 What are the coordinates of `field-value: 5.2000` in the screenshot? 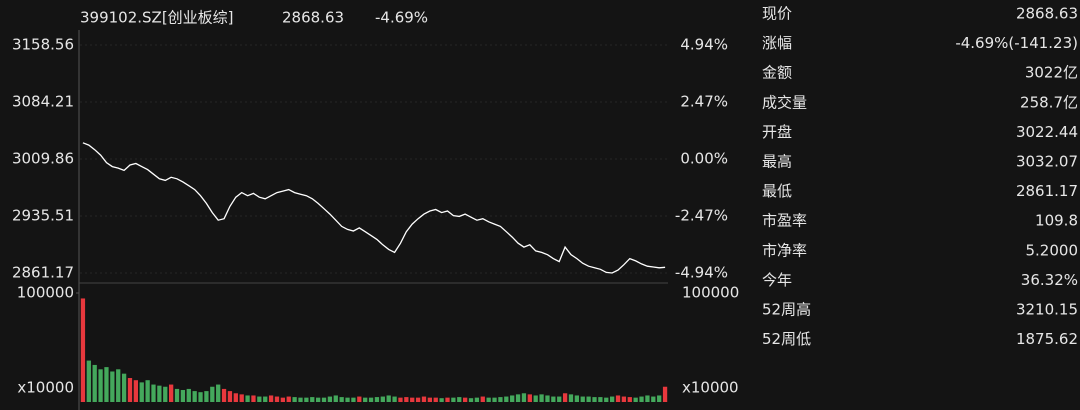 It's located at (1052, 250).